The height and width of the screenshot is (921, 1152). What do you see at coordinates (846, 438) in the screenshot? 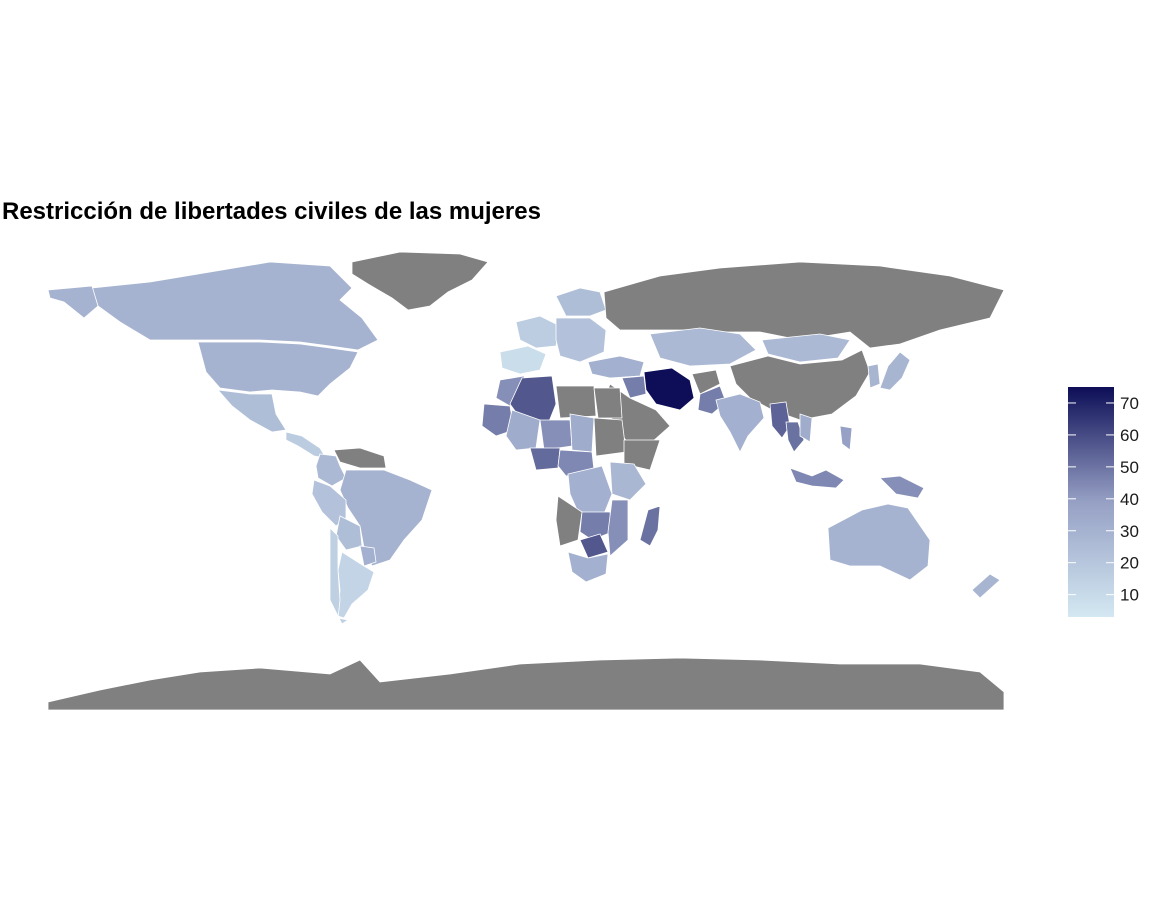
I see `region-philippines` at bounding box center [846, 438].